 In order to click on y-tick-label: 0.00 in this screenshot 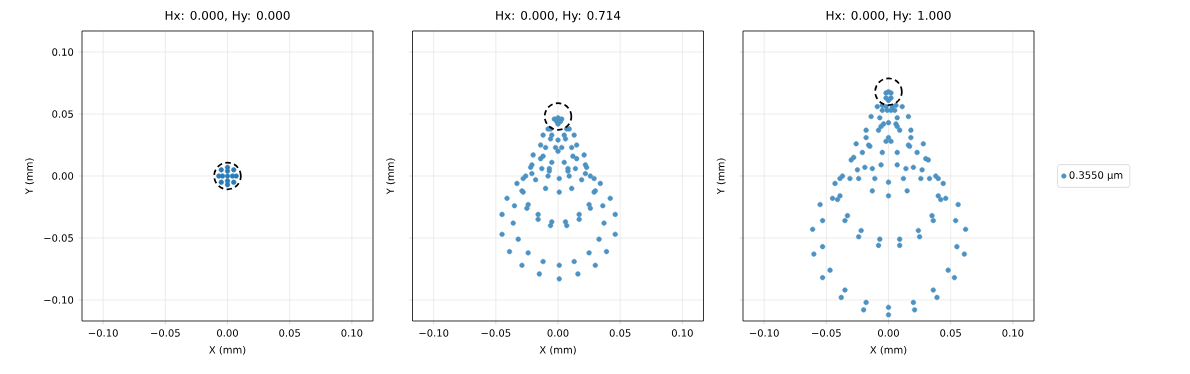, I will do `click(63, 176)`.